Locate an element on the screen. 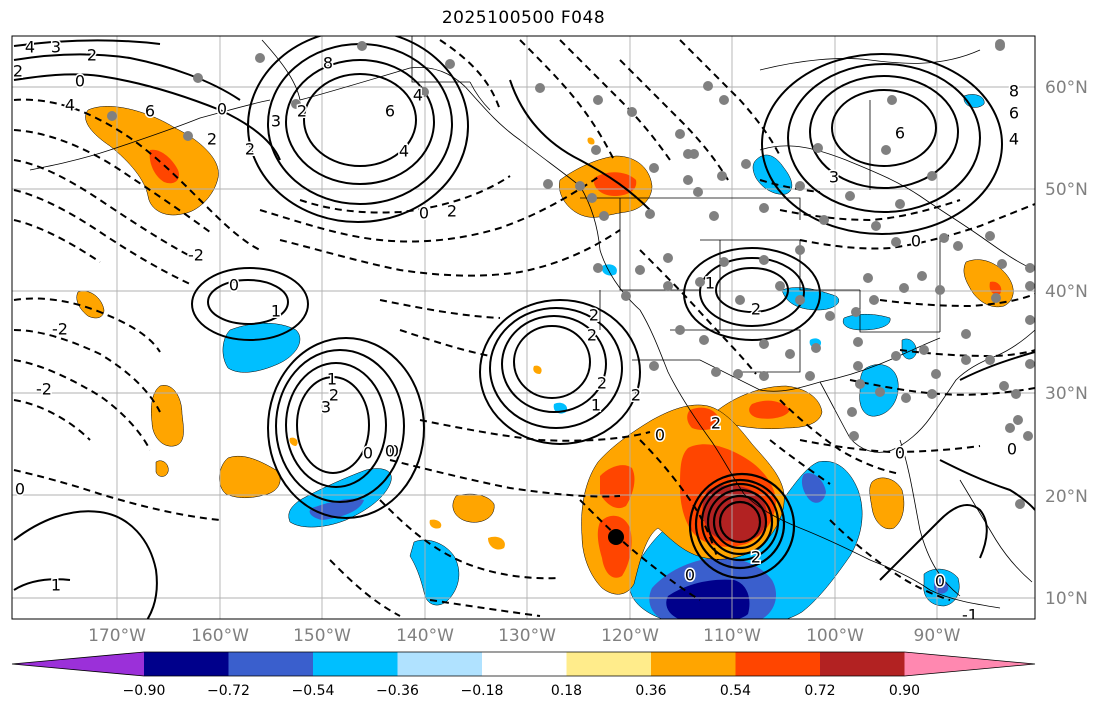 This screenshot has width=1105, height=712. latitude-label: 10°N is located at coordinates (1066, 599).